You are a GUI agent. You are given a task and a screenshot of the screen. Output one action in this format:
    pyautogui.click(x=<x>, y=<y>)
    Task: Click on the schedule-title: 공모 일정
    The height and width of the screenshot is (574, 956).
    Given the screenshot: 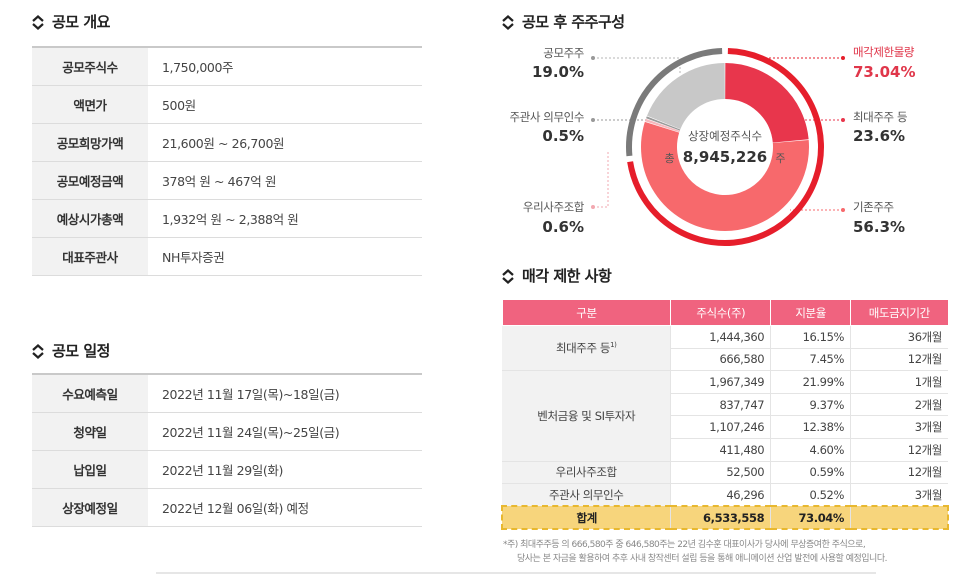 What is the action you would take?
    pyautogui.click(x=70, y=350)
    